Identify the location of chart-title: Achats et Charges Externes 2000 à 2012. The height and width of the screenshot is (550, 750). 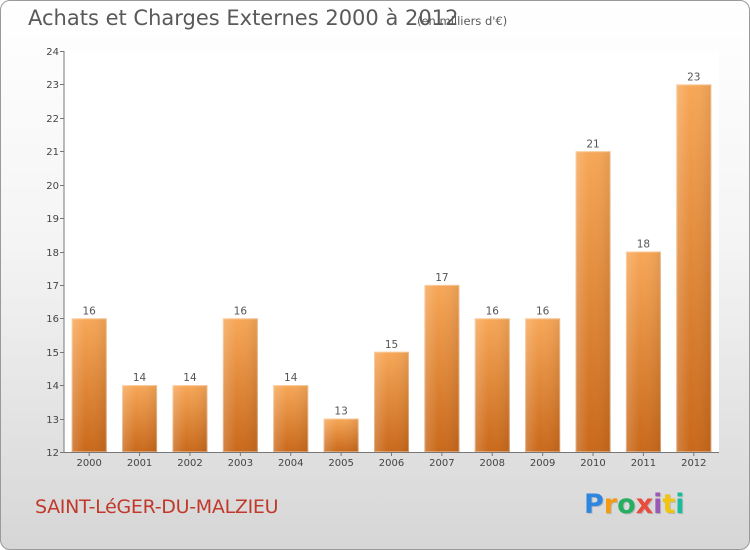
(243, 18).